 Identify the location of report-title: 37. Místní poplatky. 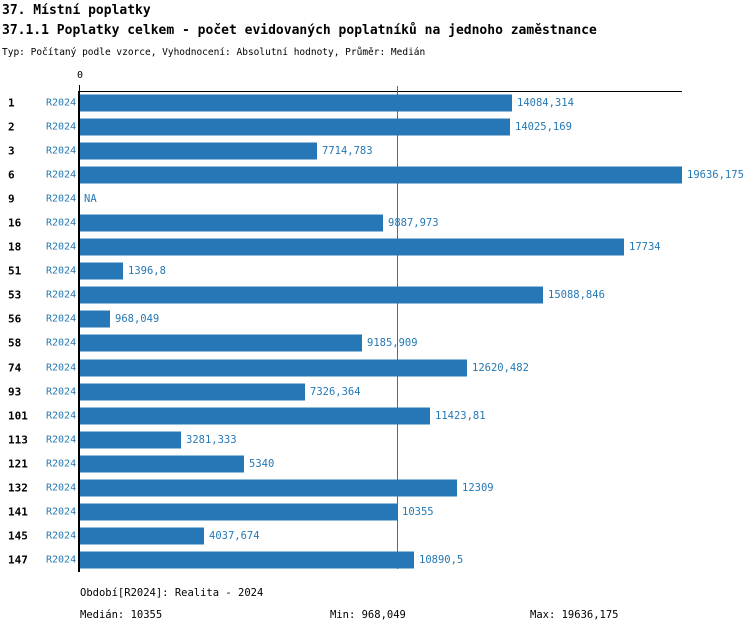
(76, 10).